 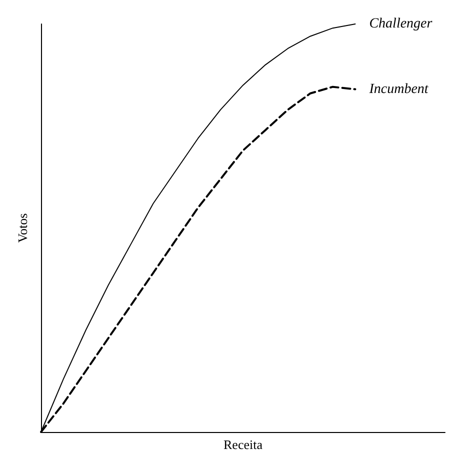 I want to click on y-axis-title: Votos, so click(x=22, y=228).